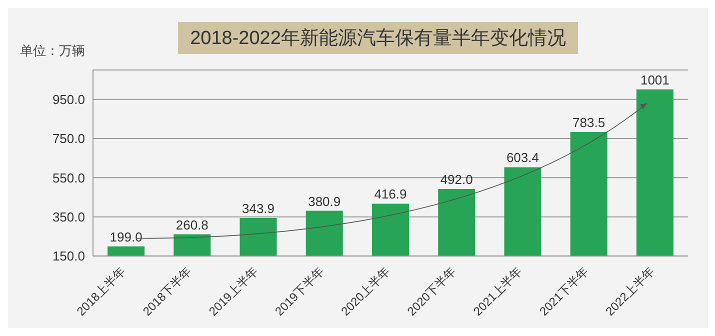  Describe the element at coordinates (68, 216) in the screenshot. I see `y-tick-label: 350.0` at that location.